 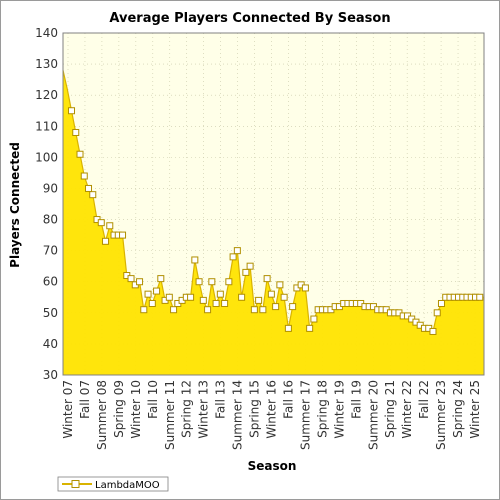 What do you see at coordinates (50, 220) in the screenshot?
I see `y-tick-label: 80` at bounding box center [50, 220].